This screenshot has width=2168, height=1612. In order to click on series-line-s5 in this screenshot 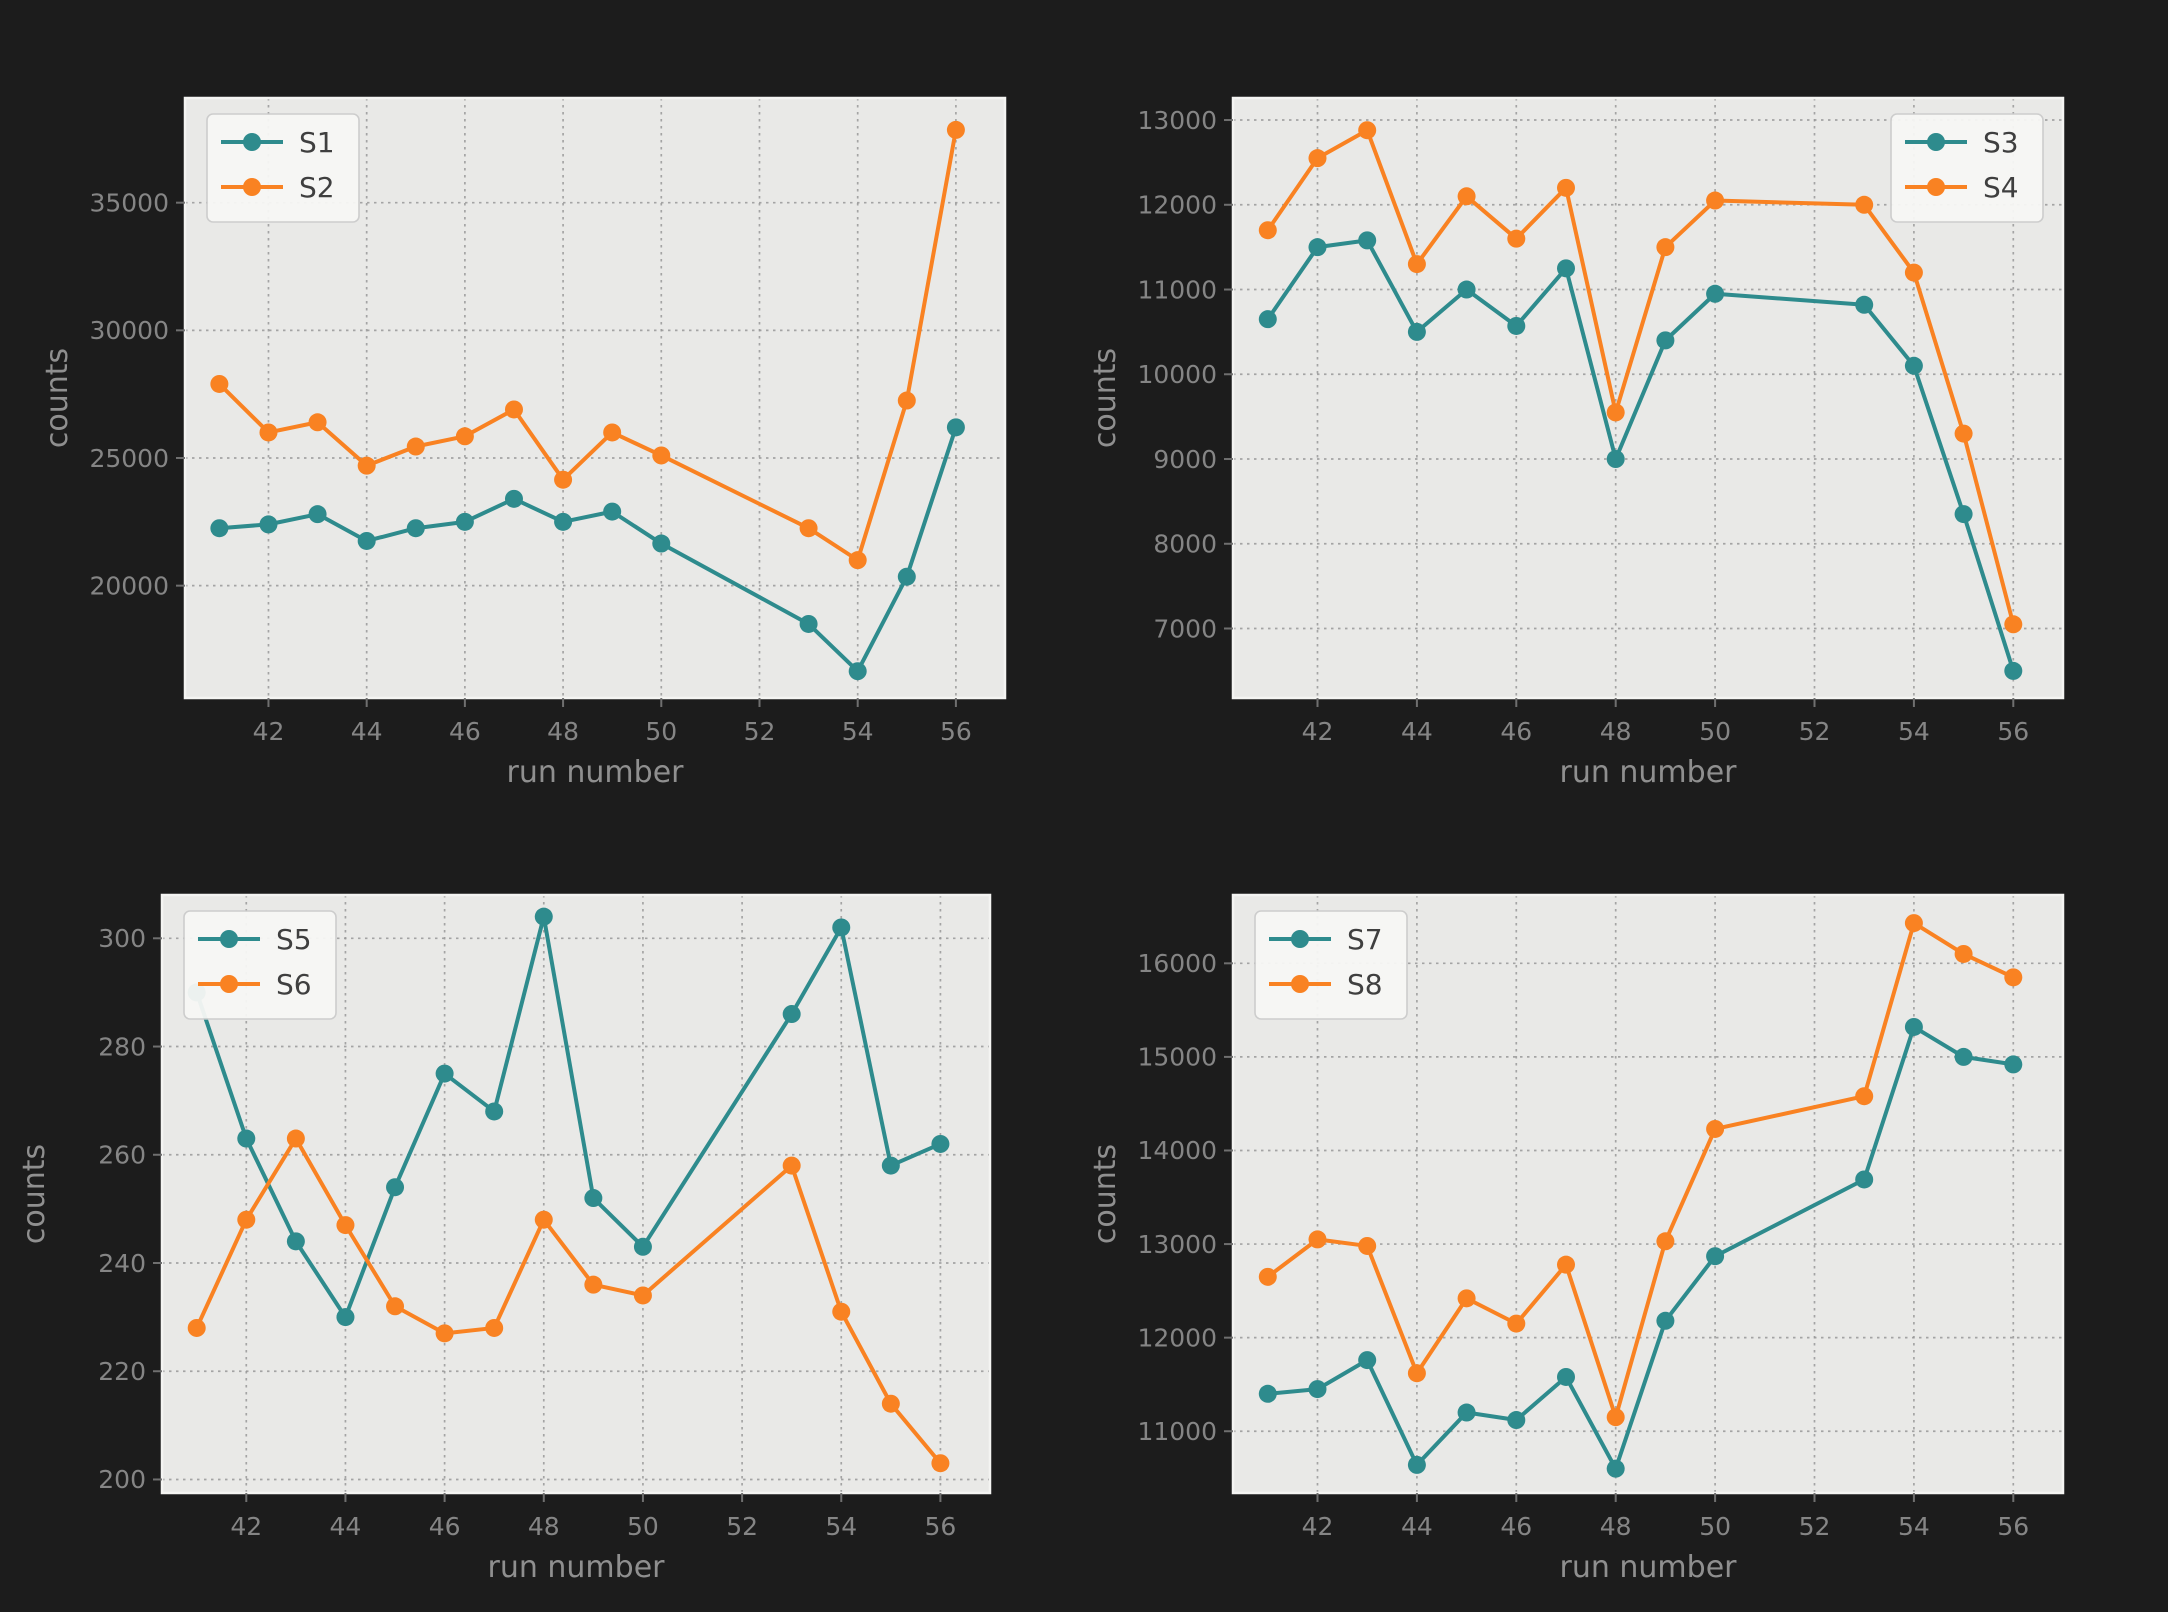, I will do `click(568, 1117)`.